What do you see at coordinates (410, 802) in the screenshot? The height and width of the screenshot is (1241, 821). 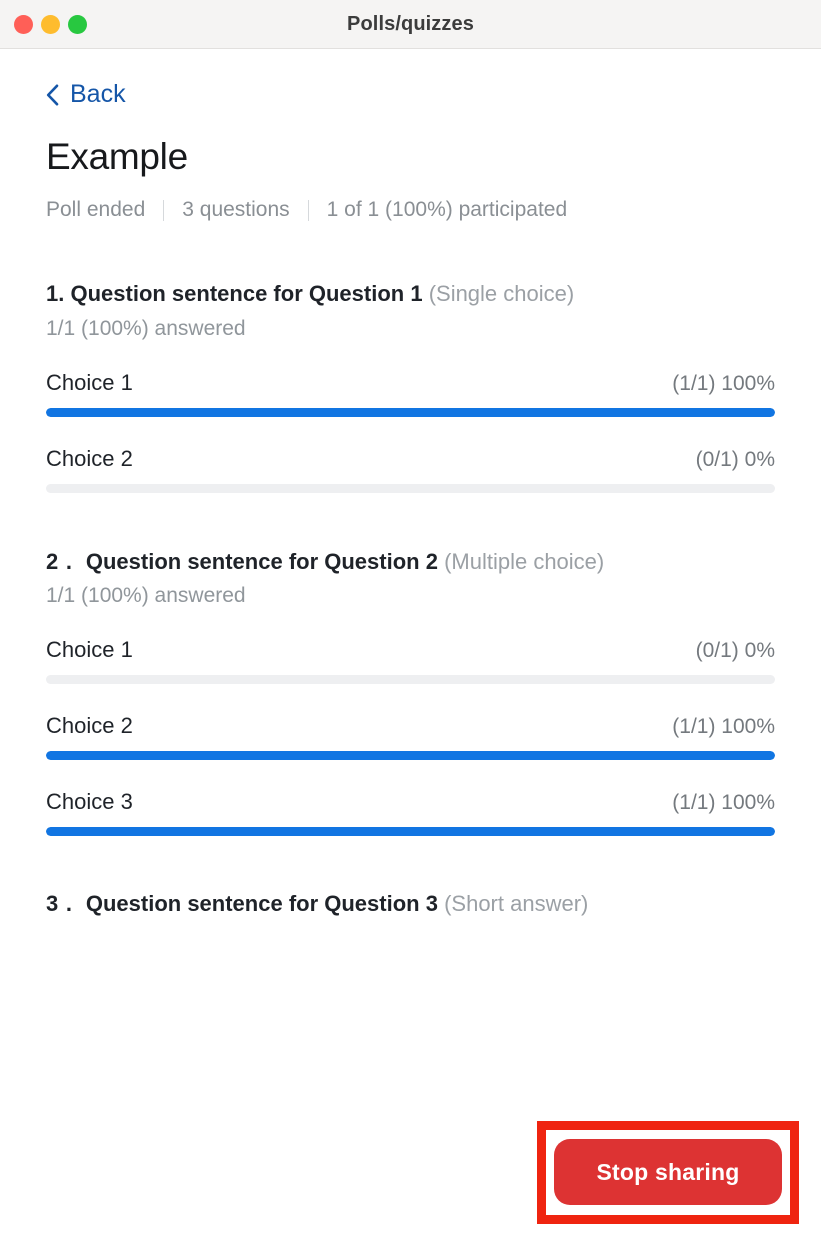 I see `choice-row: Choice 3 (1/1) 100%` at bounding box center [410, 802].